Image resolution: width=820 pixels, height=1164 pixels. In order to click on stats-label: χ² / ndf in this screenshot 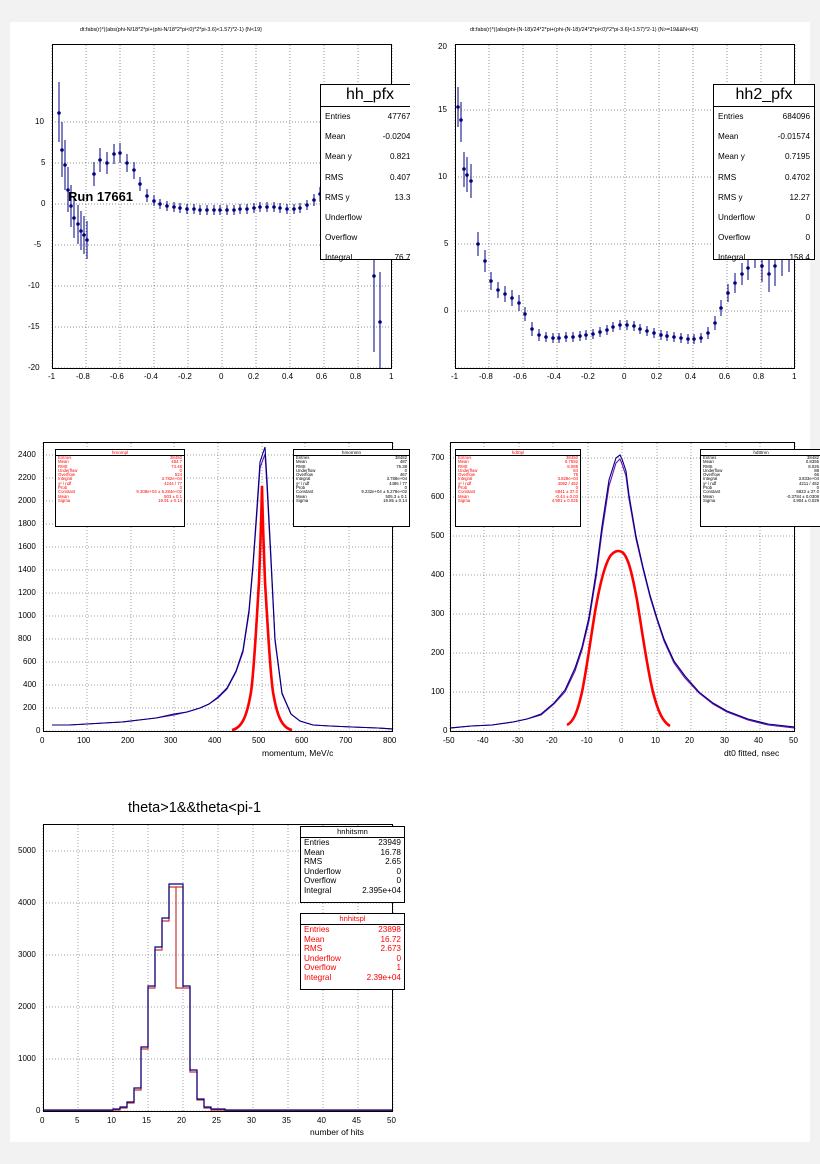, I will do `click(303, 483)`.